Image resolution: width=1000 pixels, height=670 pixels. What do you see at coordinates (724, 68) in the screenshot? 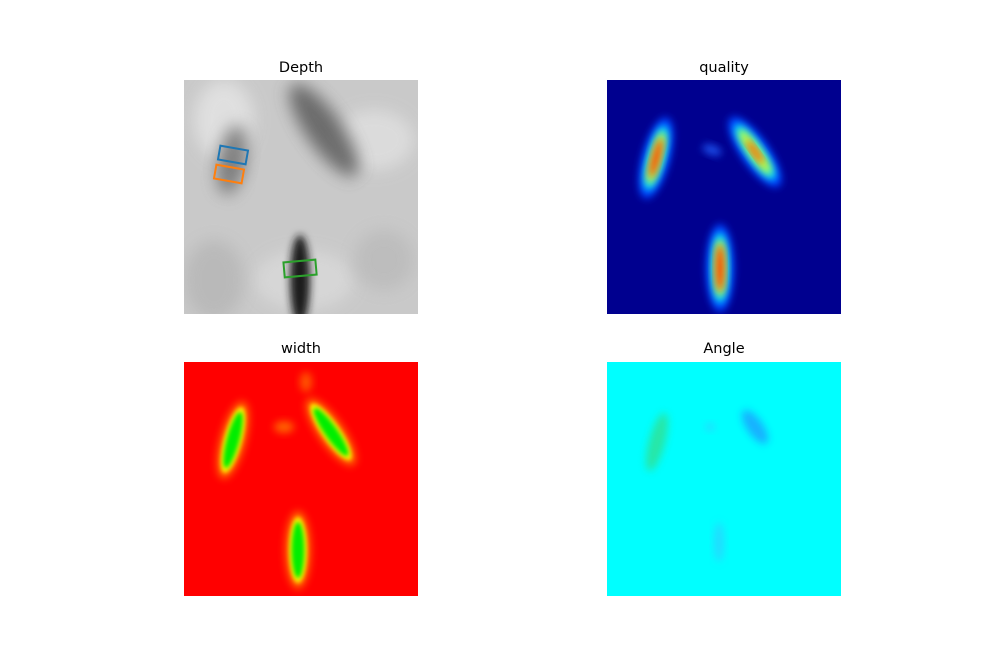
I see `panel-title: quality` at bounding box center [724, 68].